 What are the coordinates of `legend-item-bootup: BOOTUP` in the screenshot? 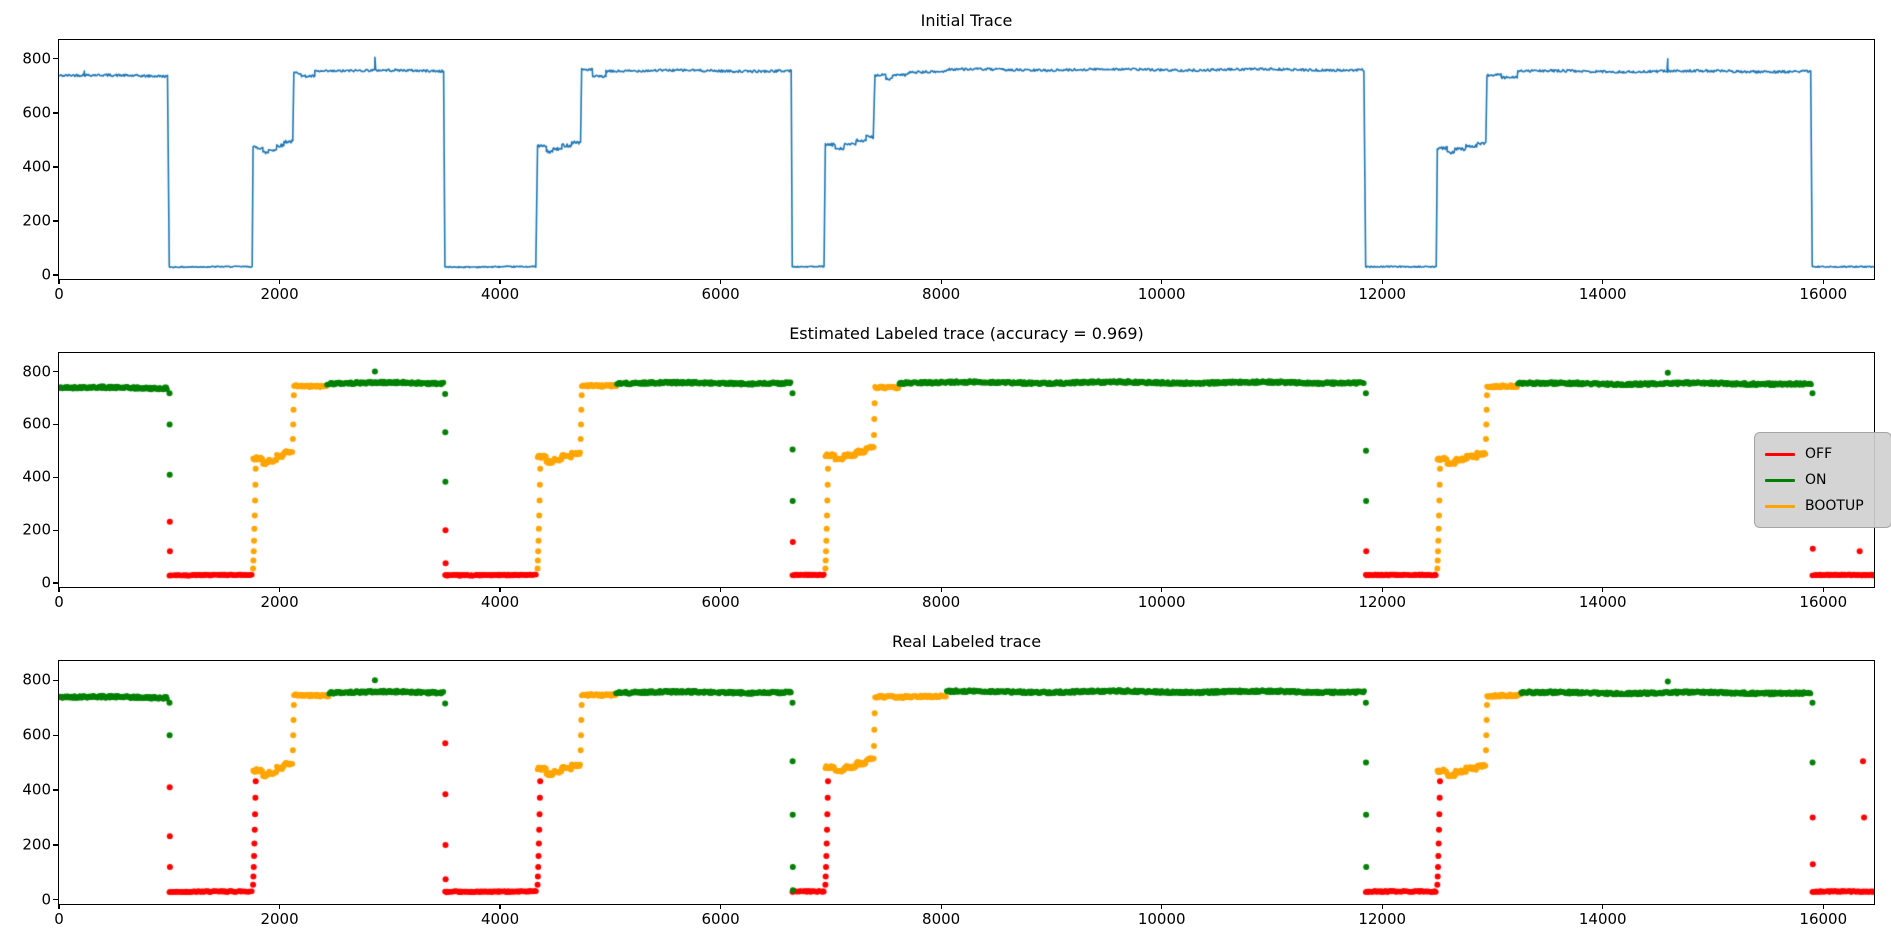 It's located at (1823, 506).